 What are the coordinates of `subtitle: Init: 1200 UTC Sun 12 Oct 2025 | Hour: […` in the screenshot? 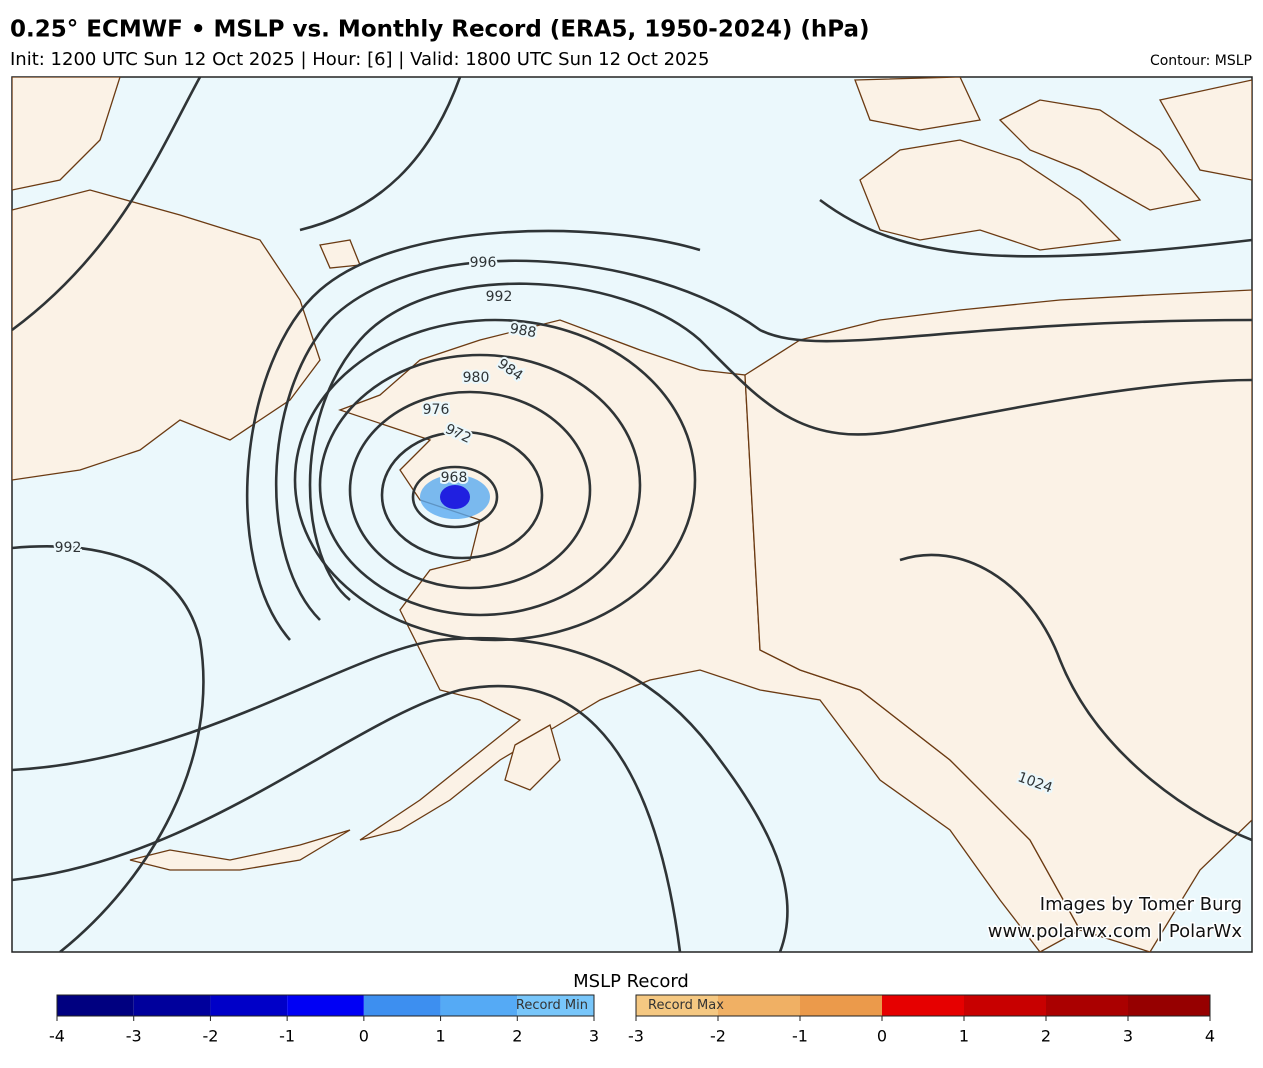 It's located at (359, 59).